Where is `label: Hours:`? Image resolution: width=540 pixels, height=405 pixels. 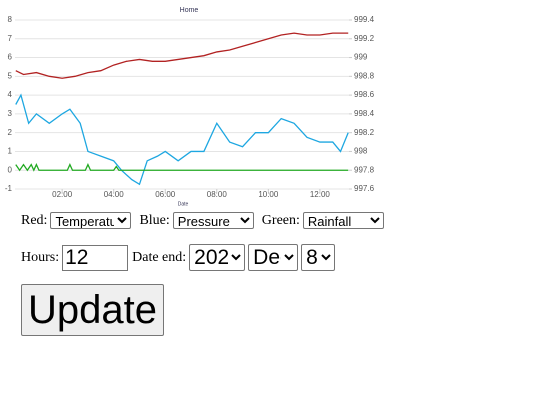 label: Hours: is located at coordinates (40, 257).